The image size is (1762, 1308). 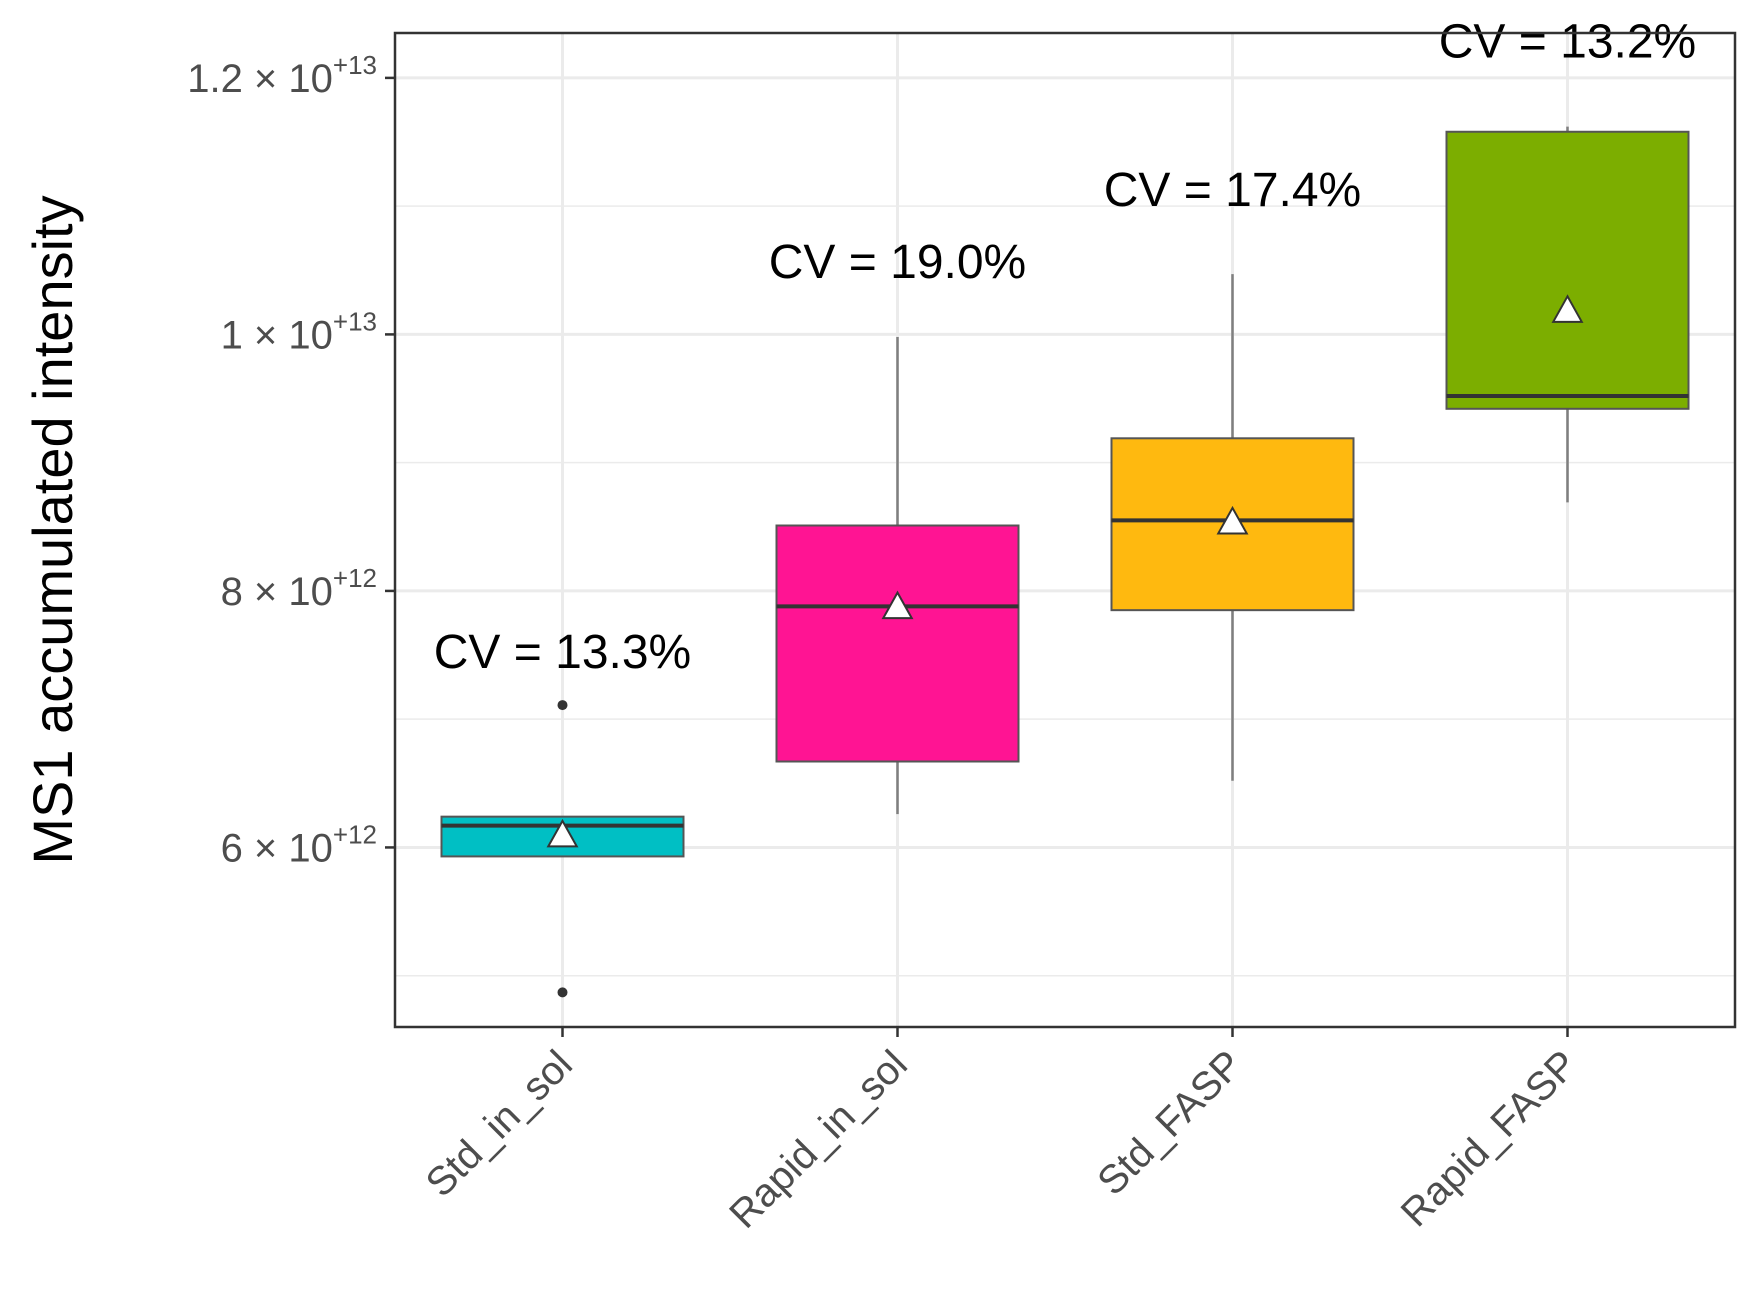 I want to click on box-group: CV = 19.0%, so click(x=897, y=525).